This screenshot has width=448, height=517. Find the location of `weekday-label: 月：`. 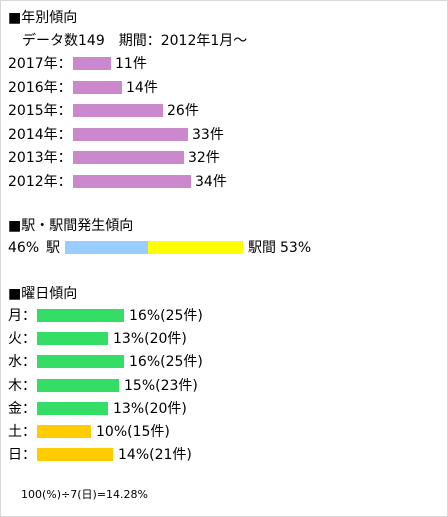

weekday-label: 月： is located at coordinates (22, 316).